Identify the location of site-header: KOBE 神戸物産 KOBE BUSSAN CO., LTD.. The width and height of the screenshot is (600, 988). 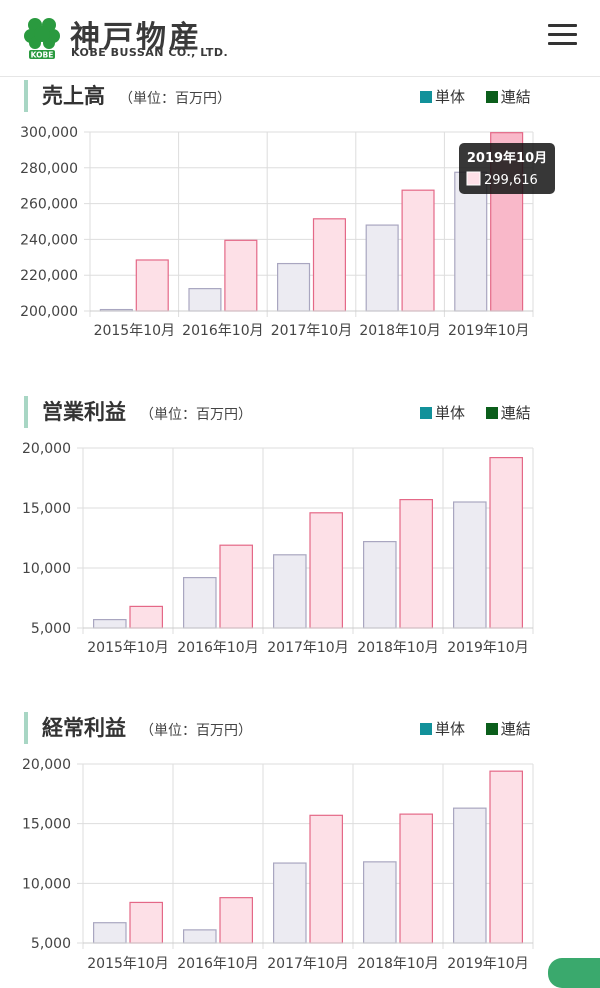
(300, 38).